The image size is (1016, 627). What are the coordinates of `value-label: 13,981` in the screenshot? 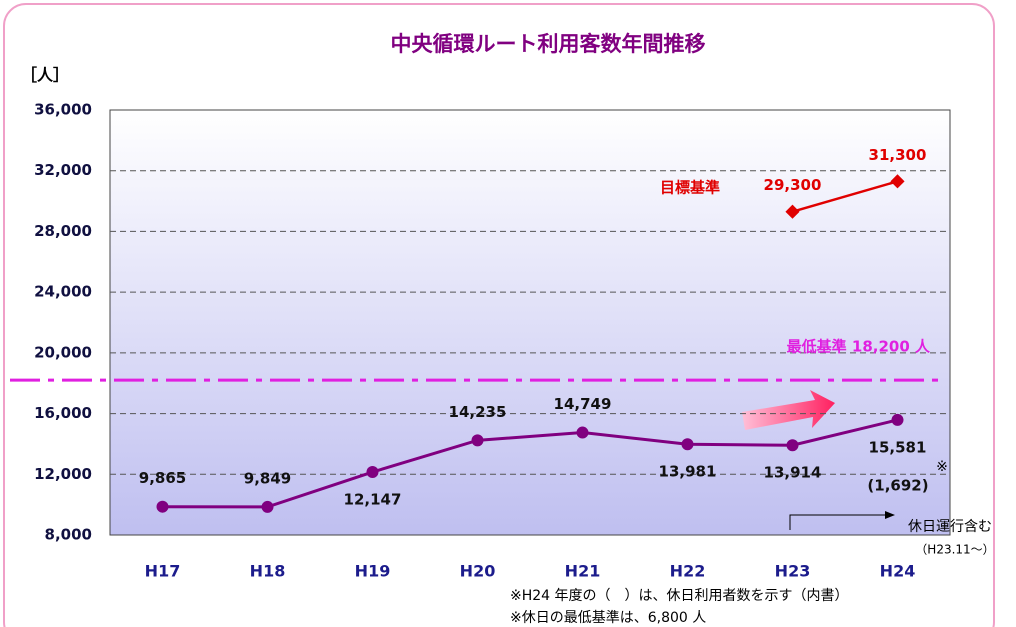 It's located at (688, 472).